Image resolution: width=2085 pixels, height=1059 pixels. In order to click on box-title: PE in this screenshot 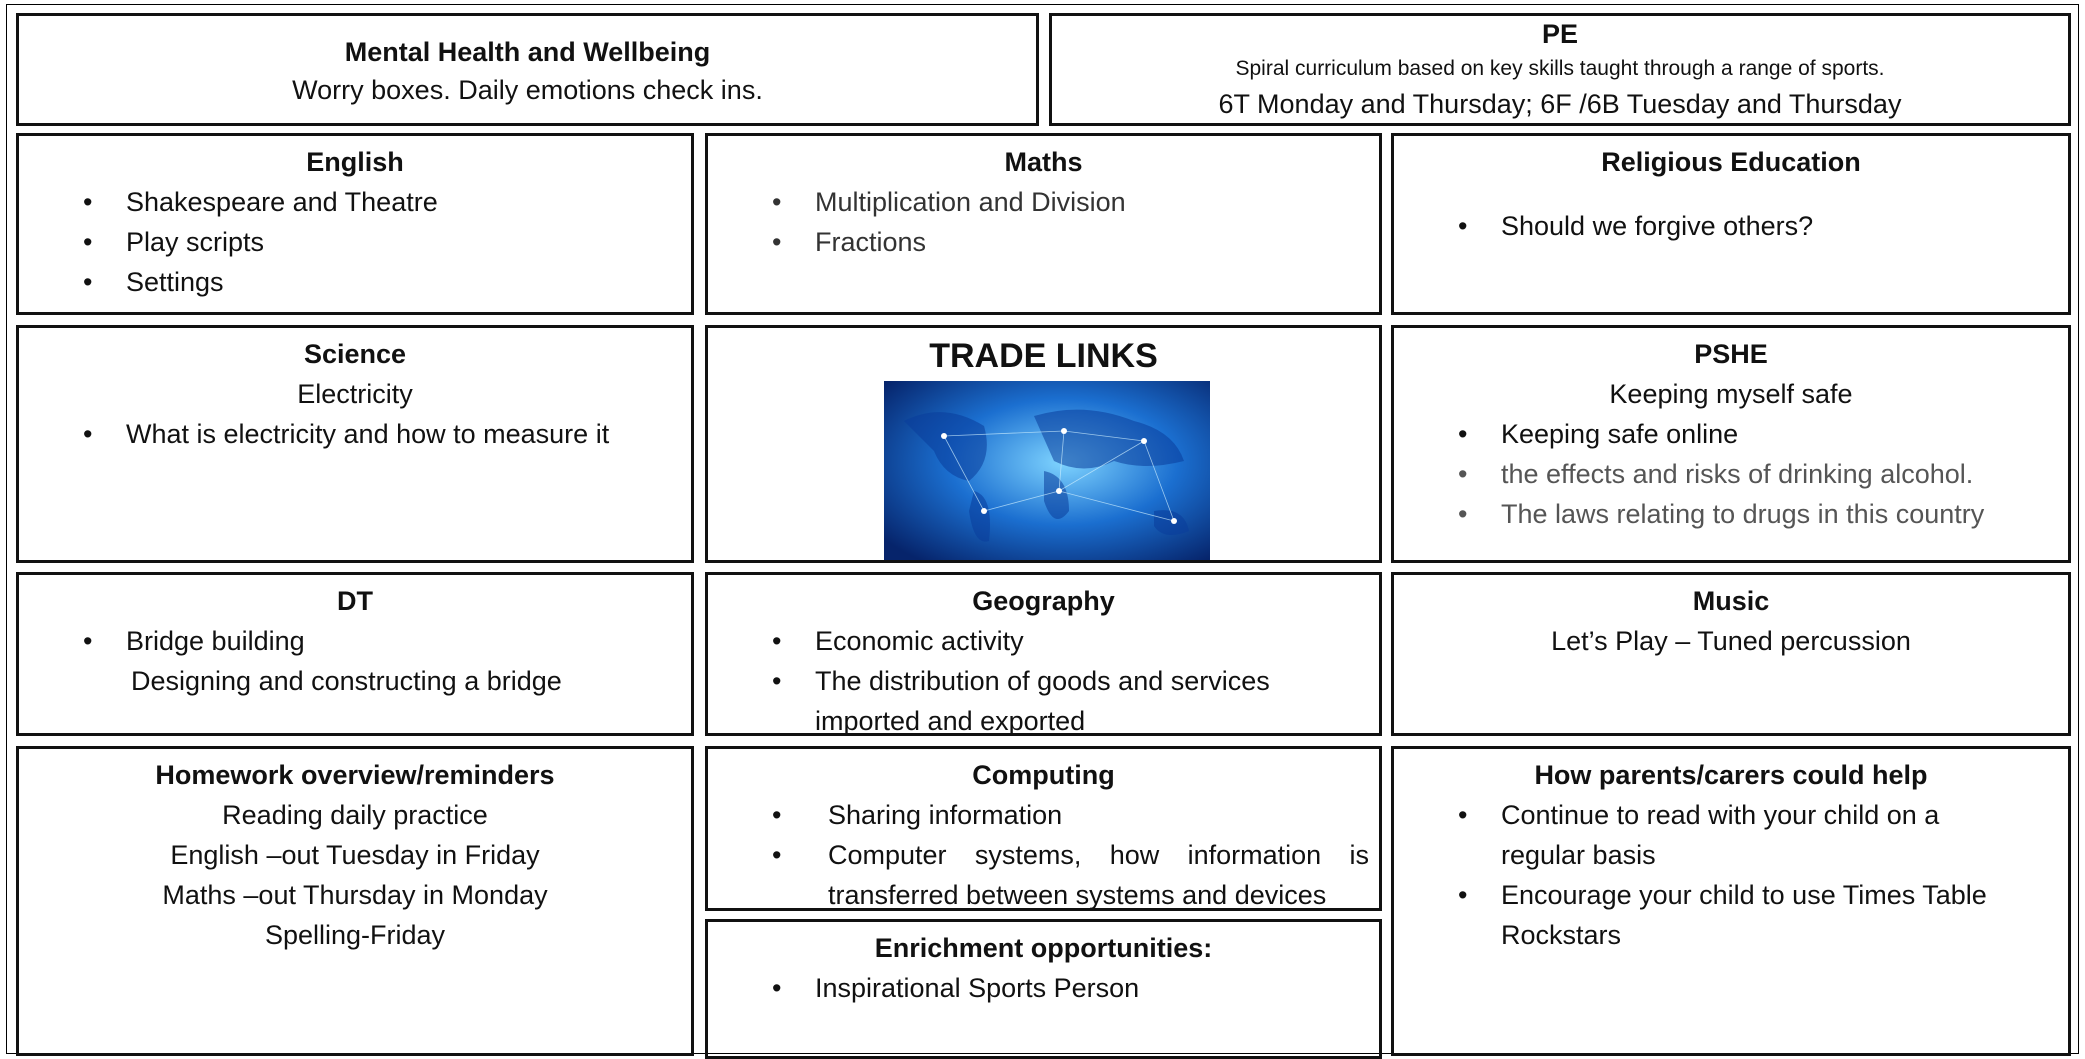, I will do `click(1560, 34)`.